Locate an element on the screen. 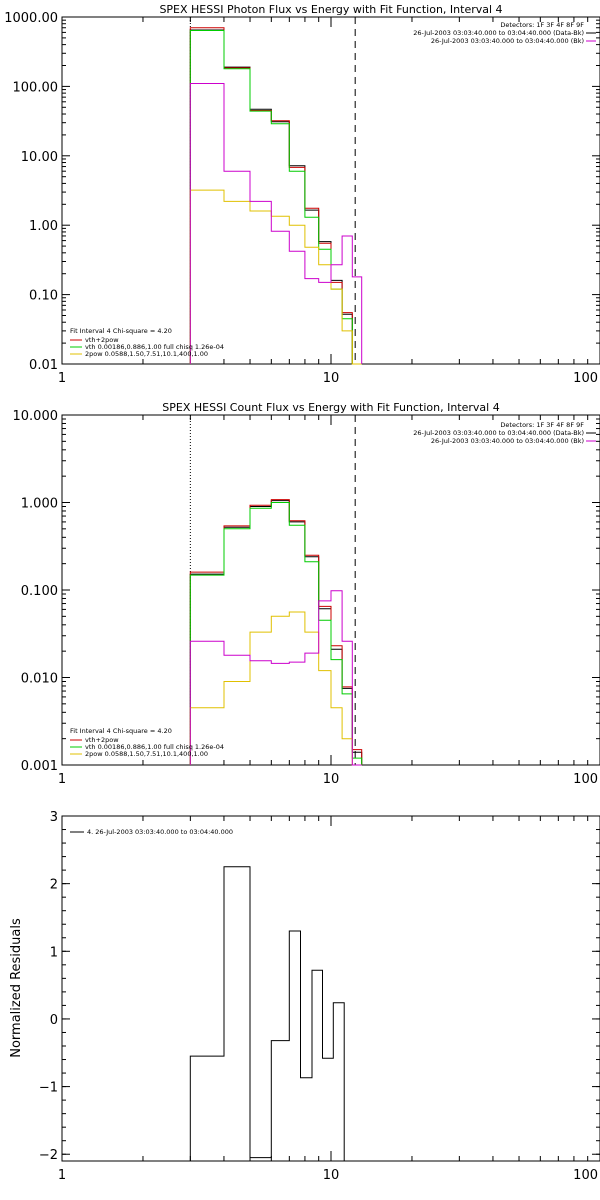 The image size is (600, 1200). y-tick-label: 0.100 is located at coordinates (39, 591).